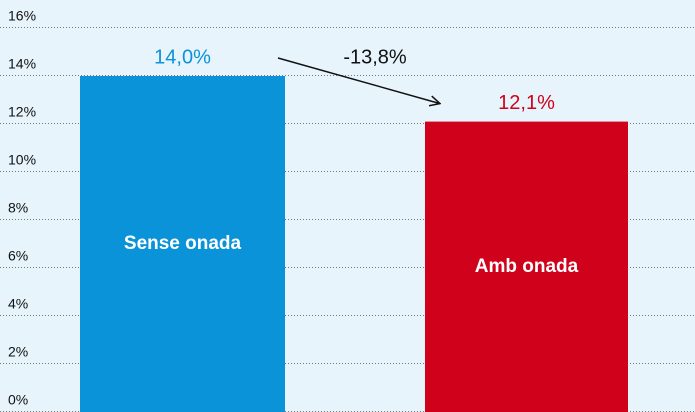  I want to click on y-tick-label: 2%, so click(18, 352).